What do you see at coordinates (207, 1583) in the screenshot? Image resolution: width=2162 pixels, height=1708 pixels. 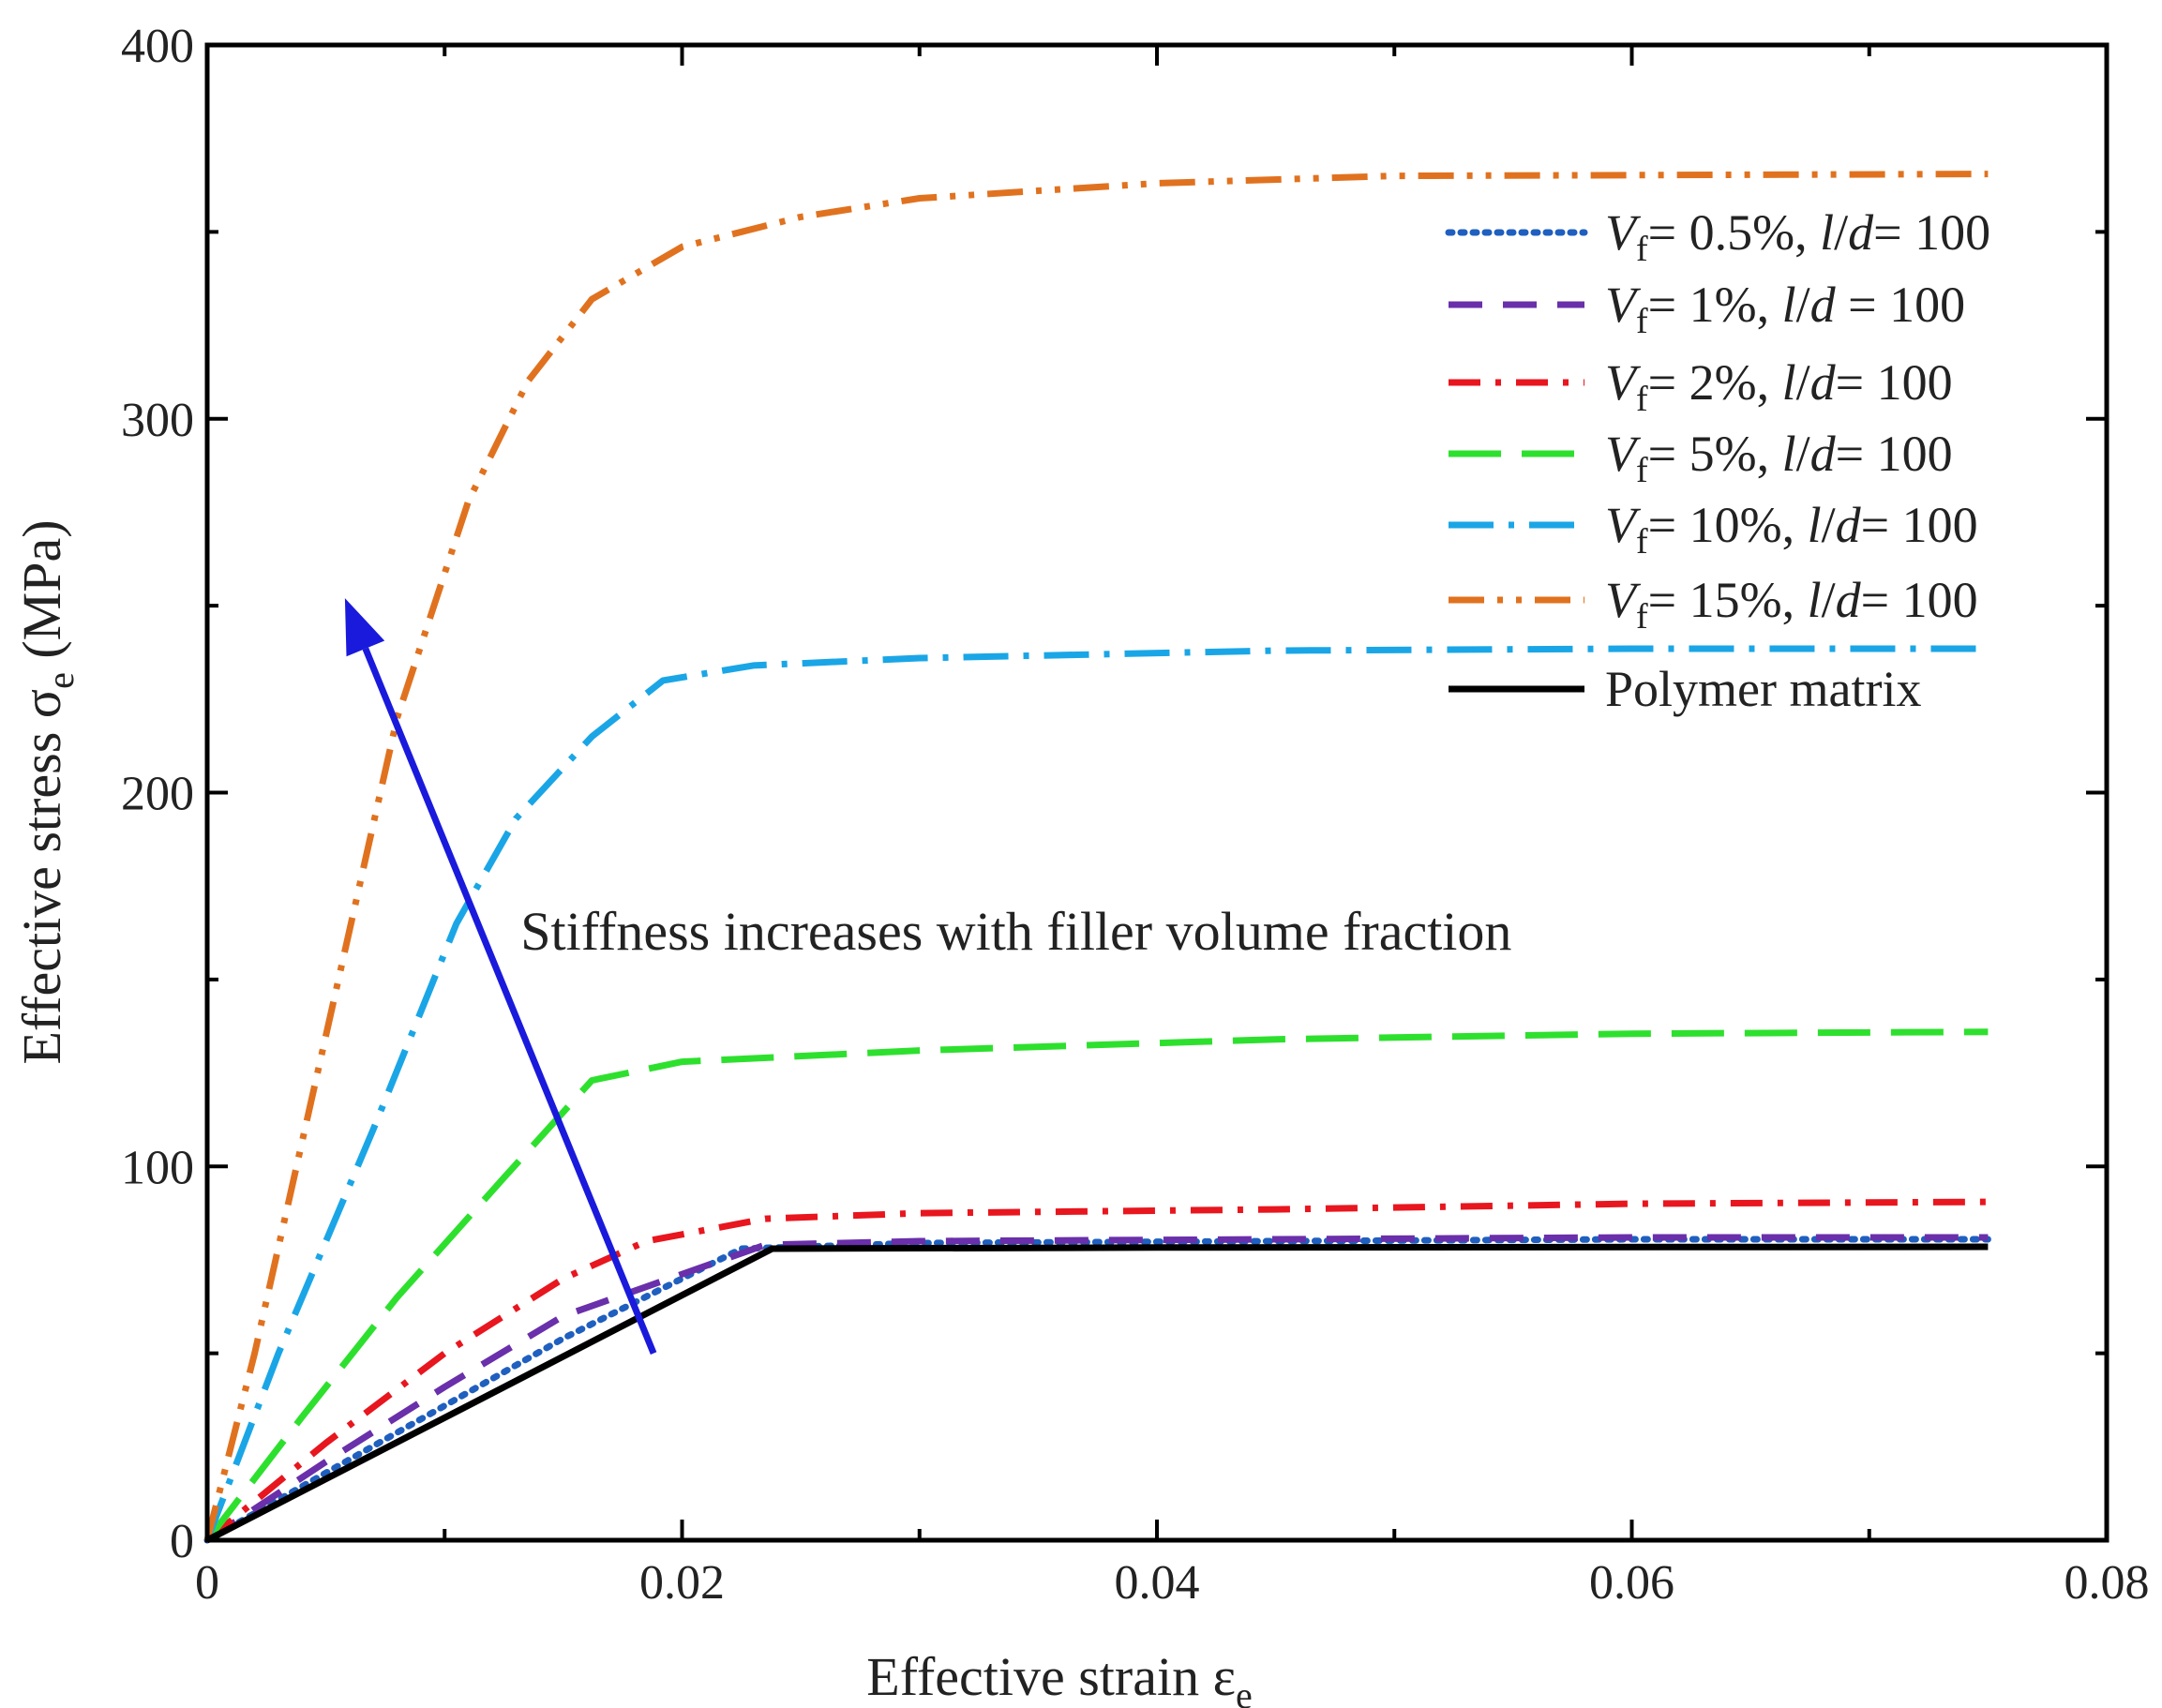 I see `x-tick-label: 0` at bounding box center [207, 1583].